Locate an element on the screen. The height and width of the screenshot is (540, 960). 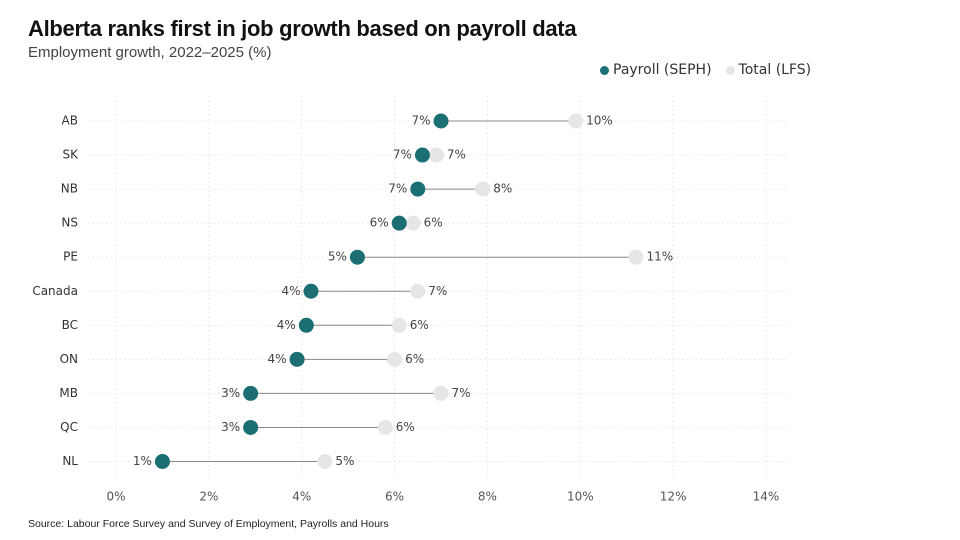
legend-item-payroll: Payroll (SEPH) is located at coordinates (656, 70).